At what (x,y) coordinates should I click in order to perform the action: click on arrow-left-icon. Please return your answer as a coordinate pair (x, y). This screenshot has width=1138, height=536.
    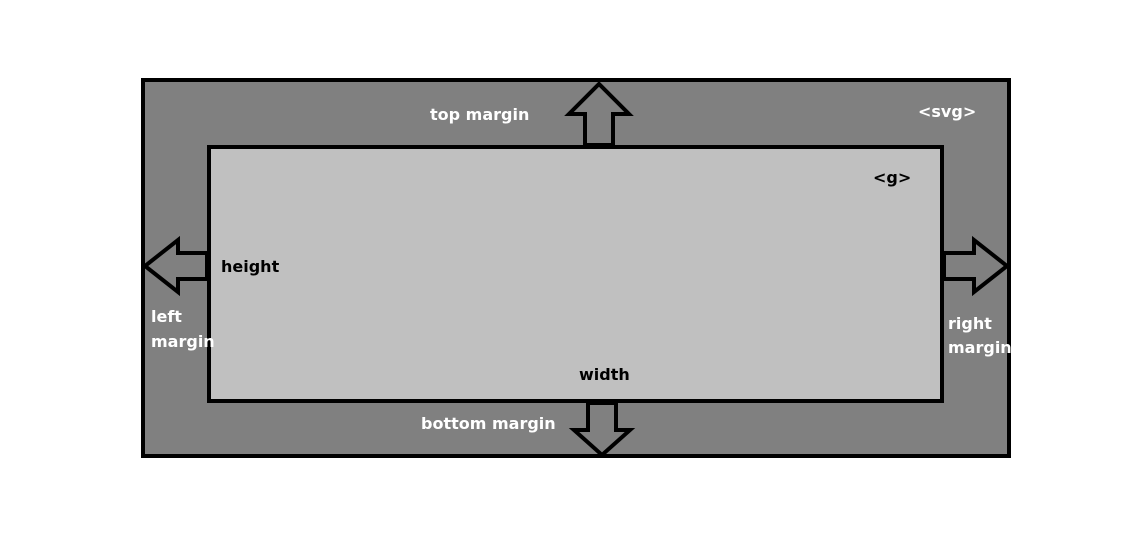
    Looking at the image, I should click on (175, 266).